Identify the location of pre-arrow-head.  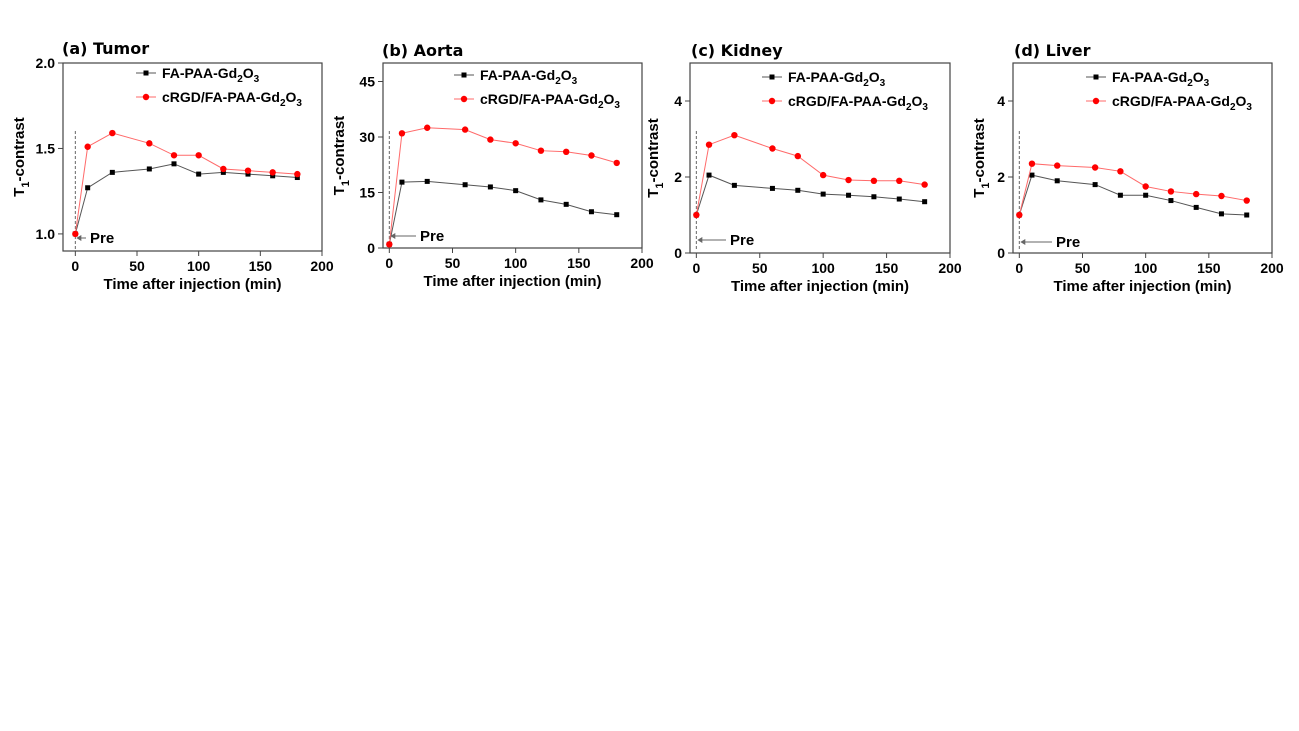
(700, 240).